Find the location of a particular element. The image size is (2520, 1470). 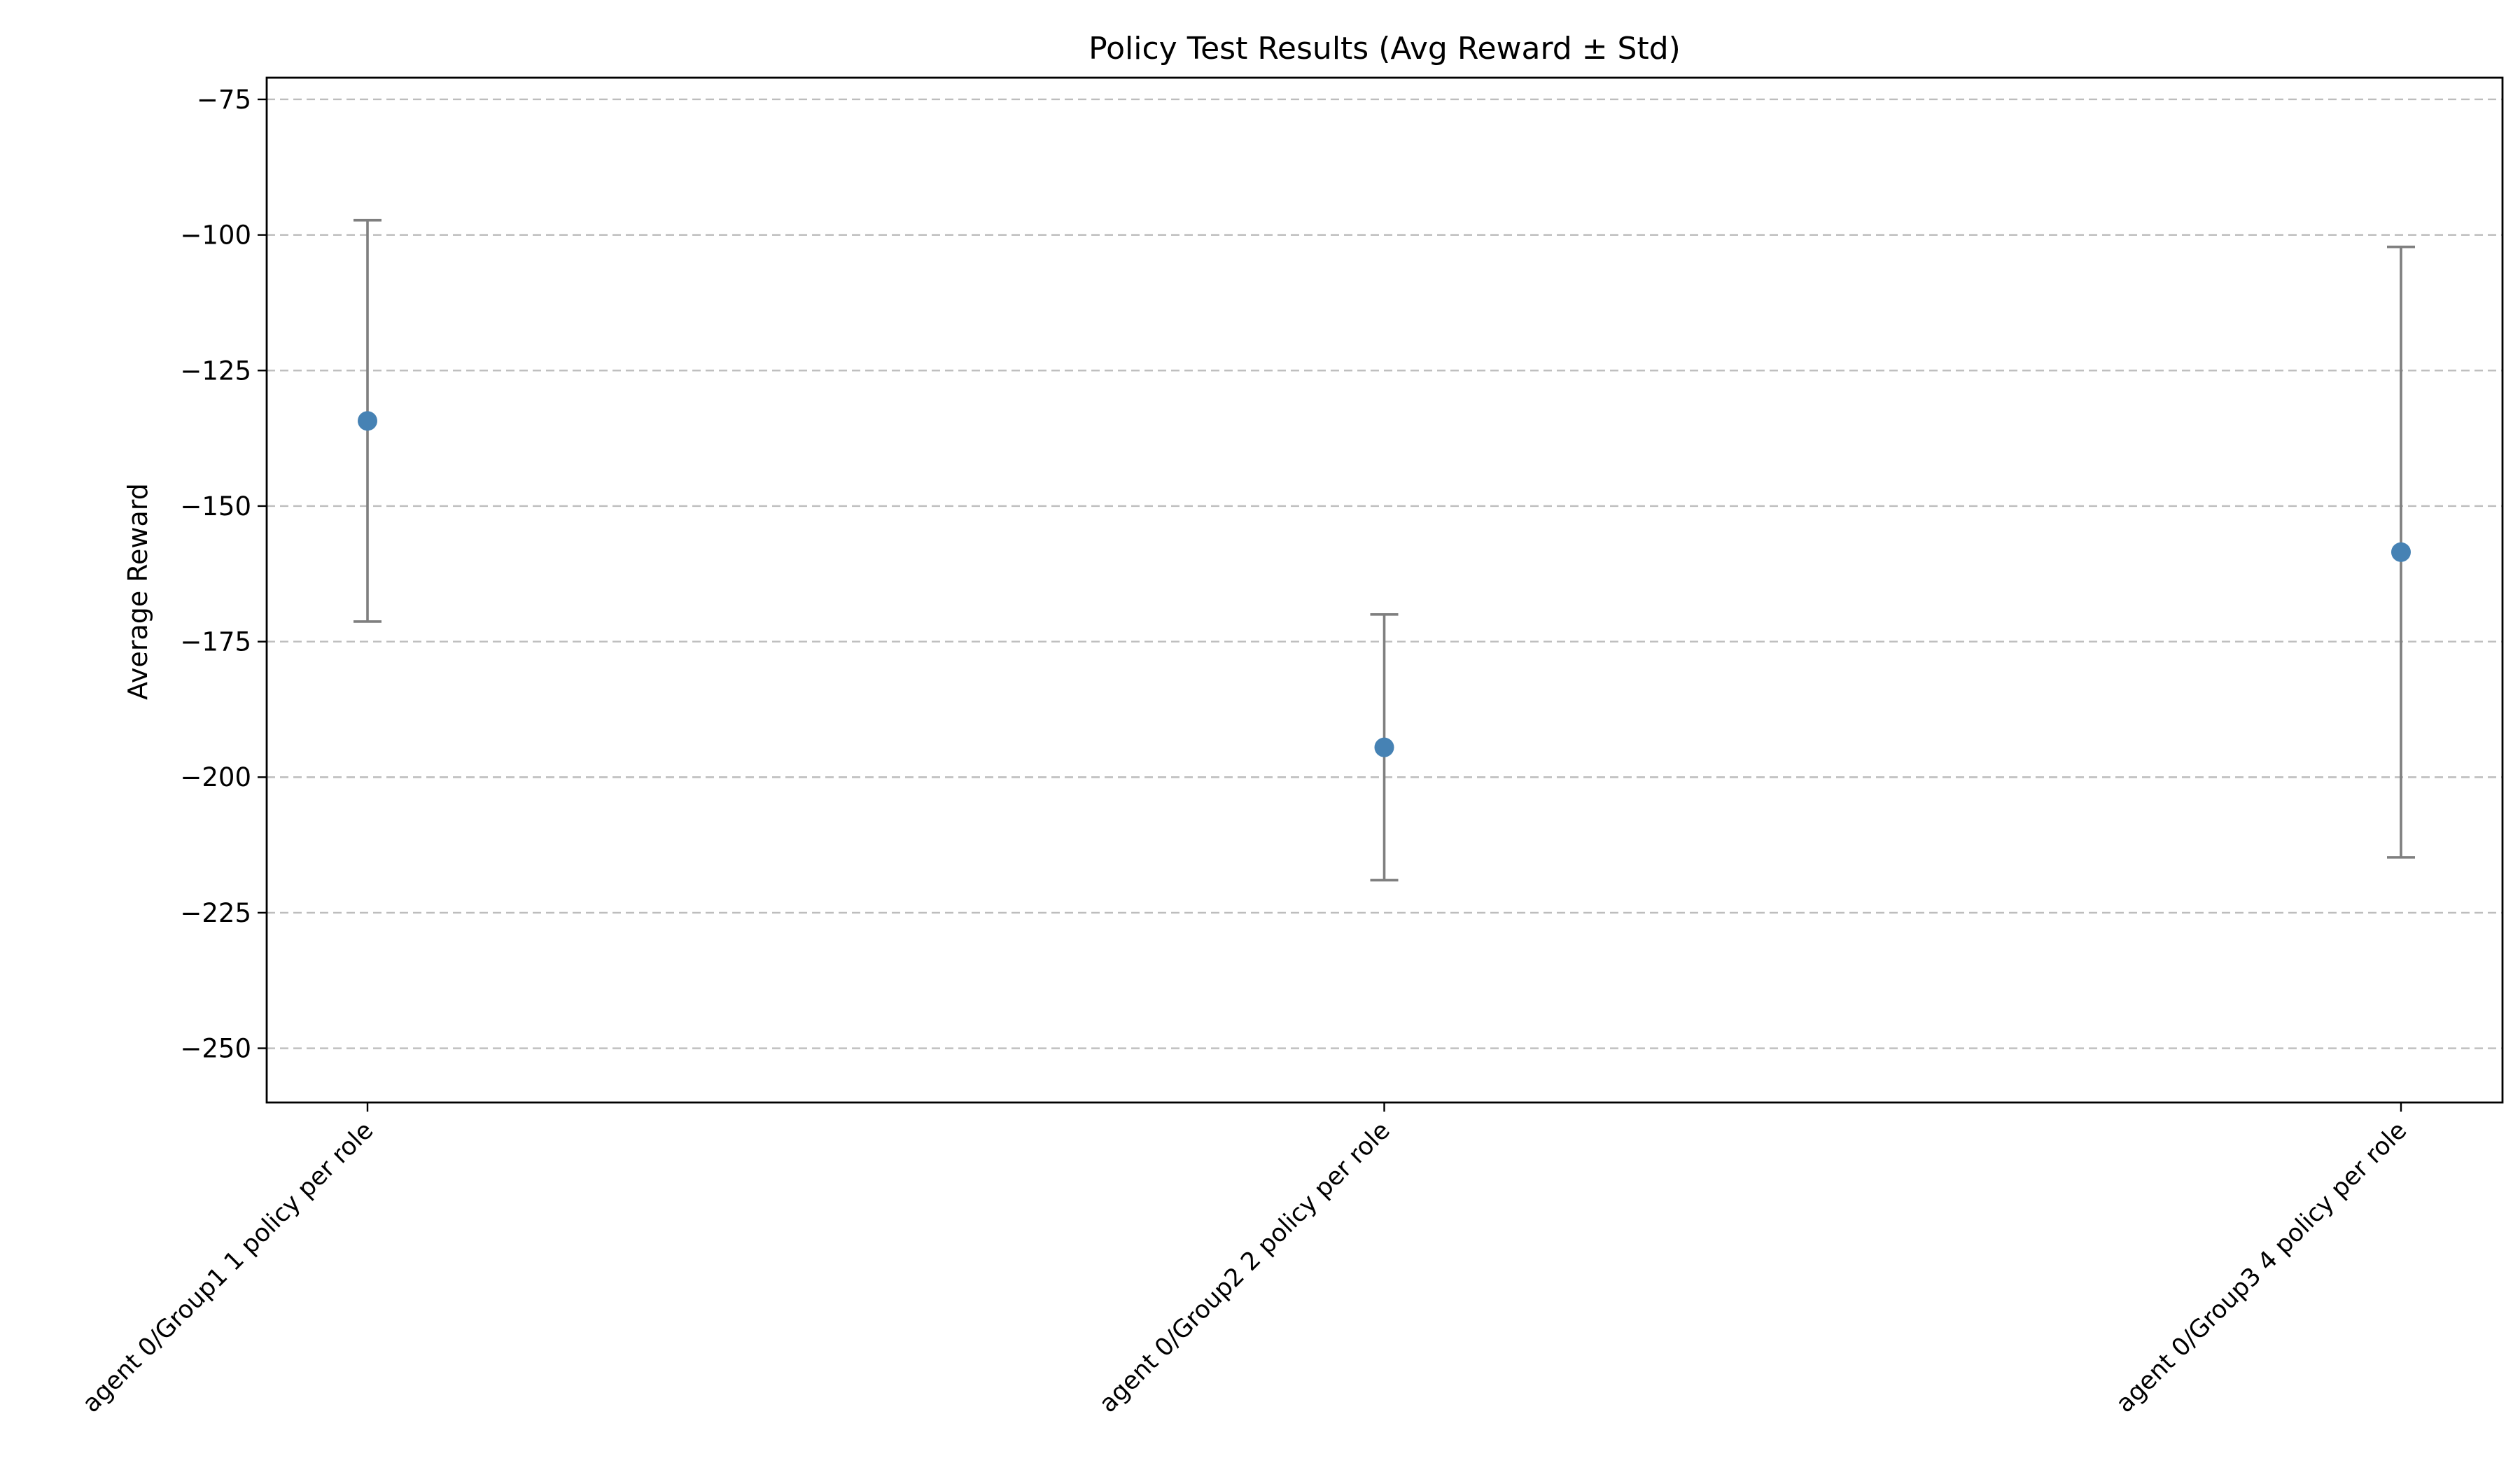

y-tick-label: −175 is located at coordinates (215, 642).